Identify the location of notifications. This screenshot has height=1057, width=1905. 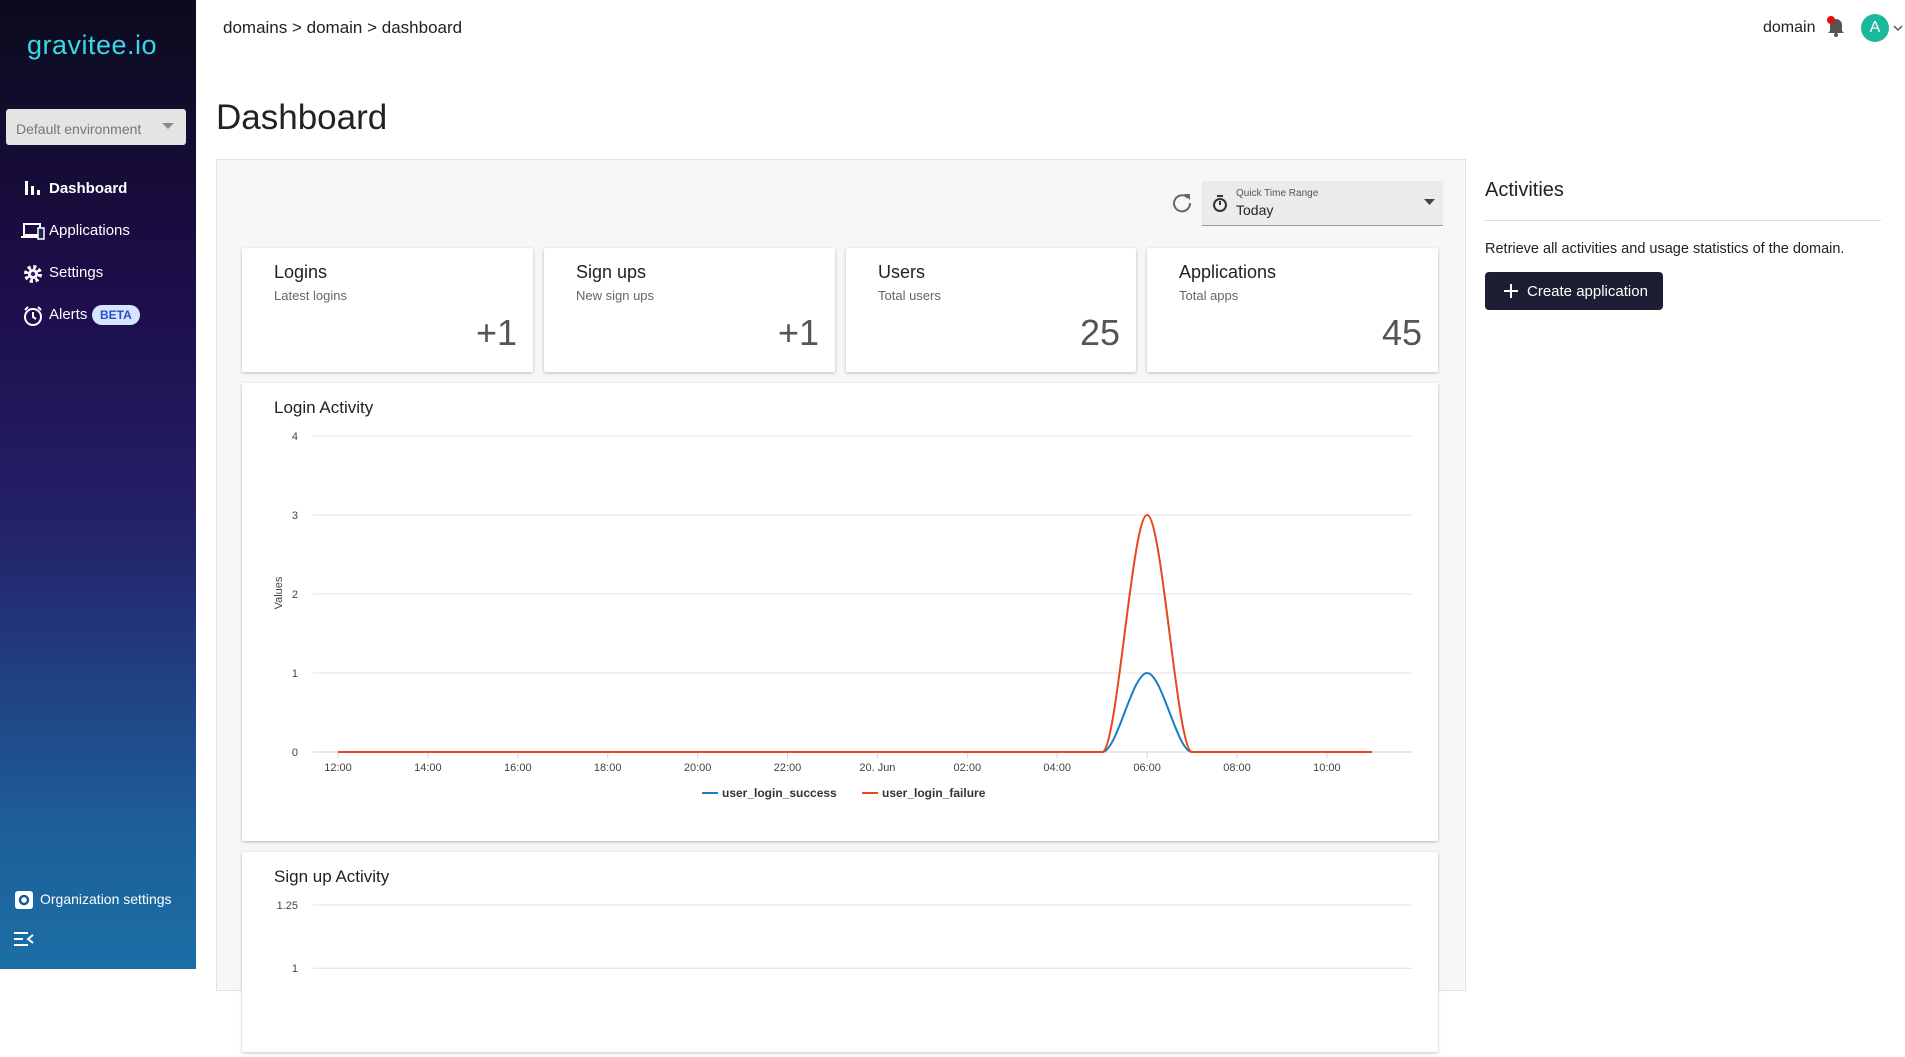
(1836, 26).